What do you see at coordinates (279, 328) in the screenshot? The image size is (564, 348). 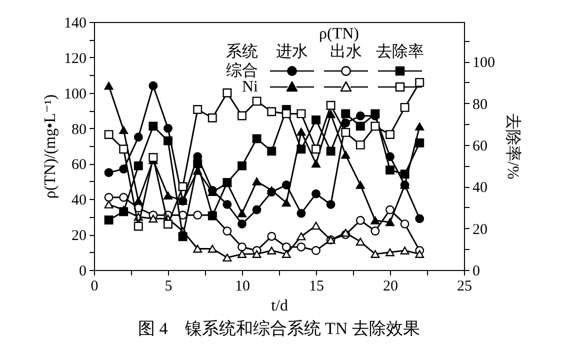 I see `text: 图 4 镍系统和综合系统 TN 去除效果` at bounding box center [279, 328].